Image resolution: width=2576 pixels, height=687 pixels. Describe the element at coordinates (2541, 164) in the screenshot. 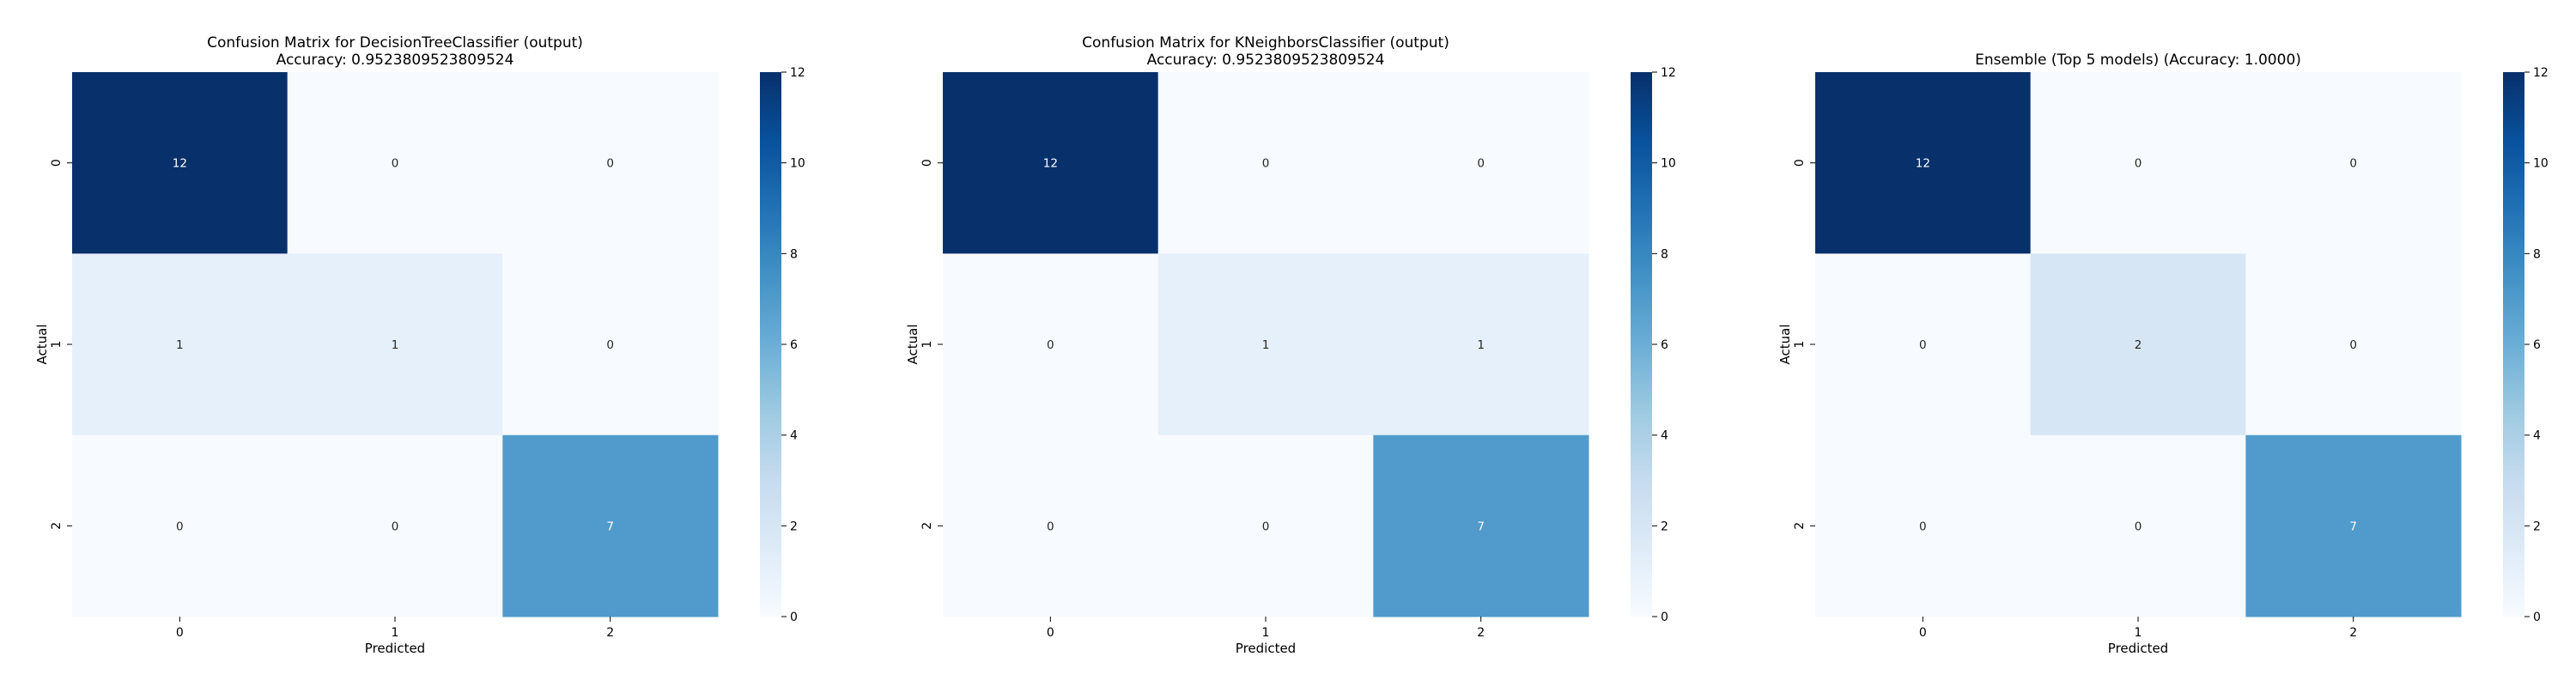

I see `colorbar-tick-label: 10` at that location.